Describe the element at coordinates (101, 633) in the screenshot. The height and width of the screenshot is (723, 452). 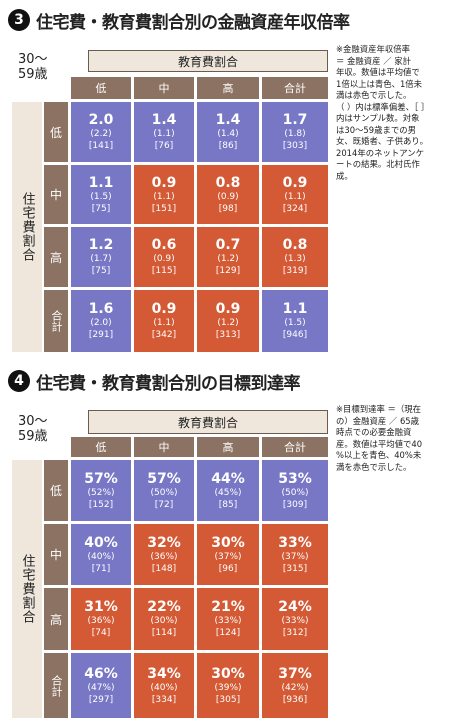
I see `cell-sample-size: [74]` at that location.